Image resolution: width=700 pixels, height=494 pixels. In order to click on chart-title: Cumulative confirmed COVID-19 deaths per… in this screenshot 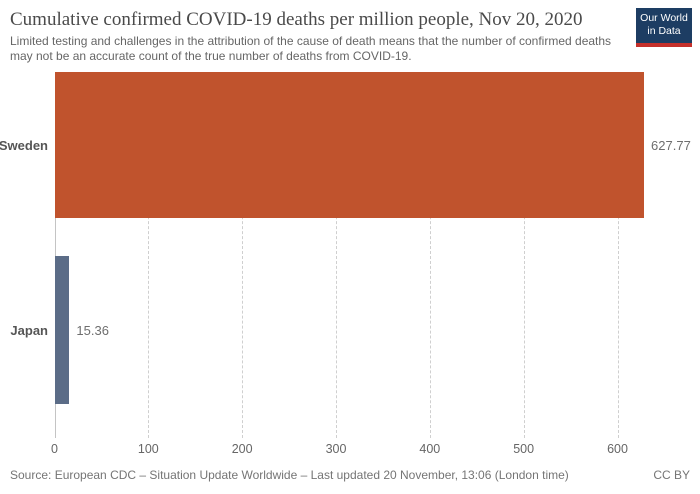, I will do `click(296, 19)`.